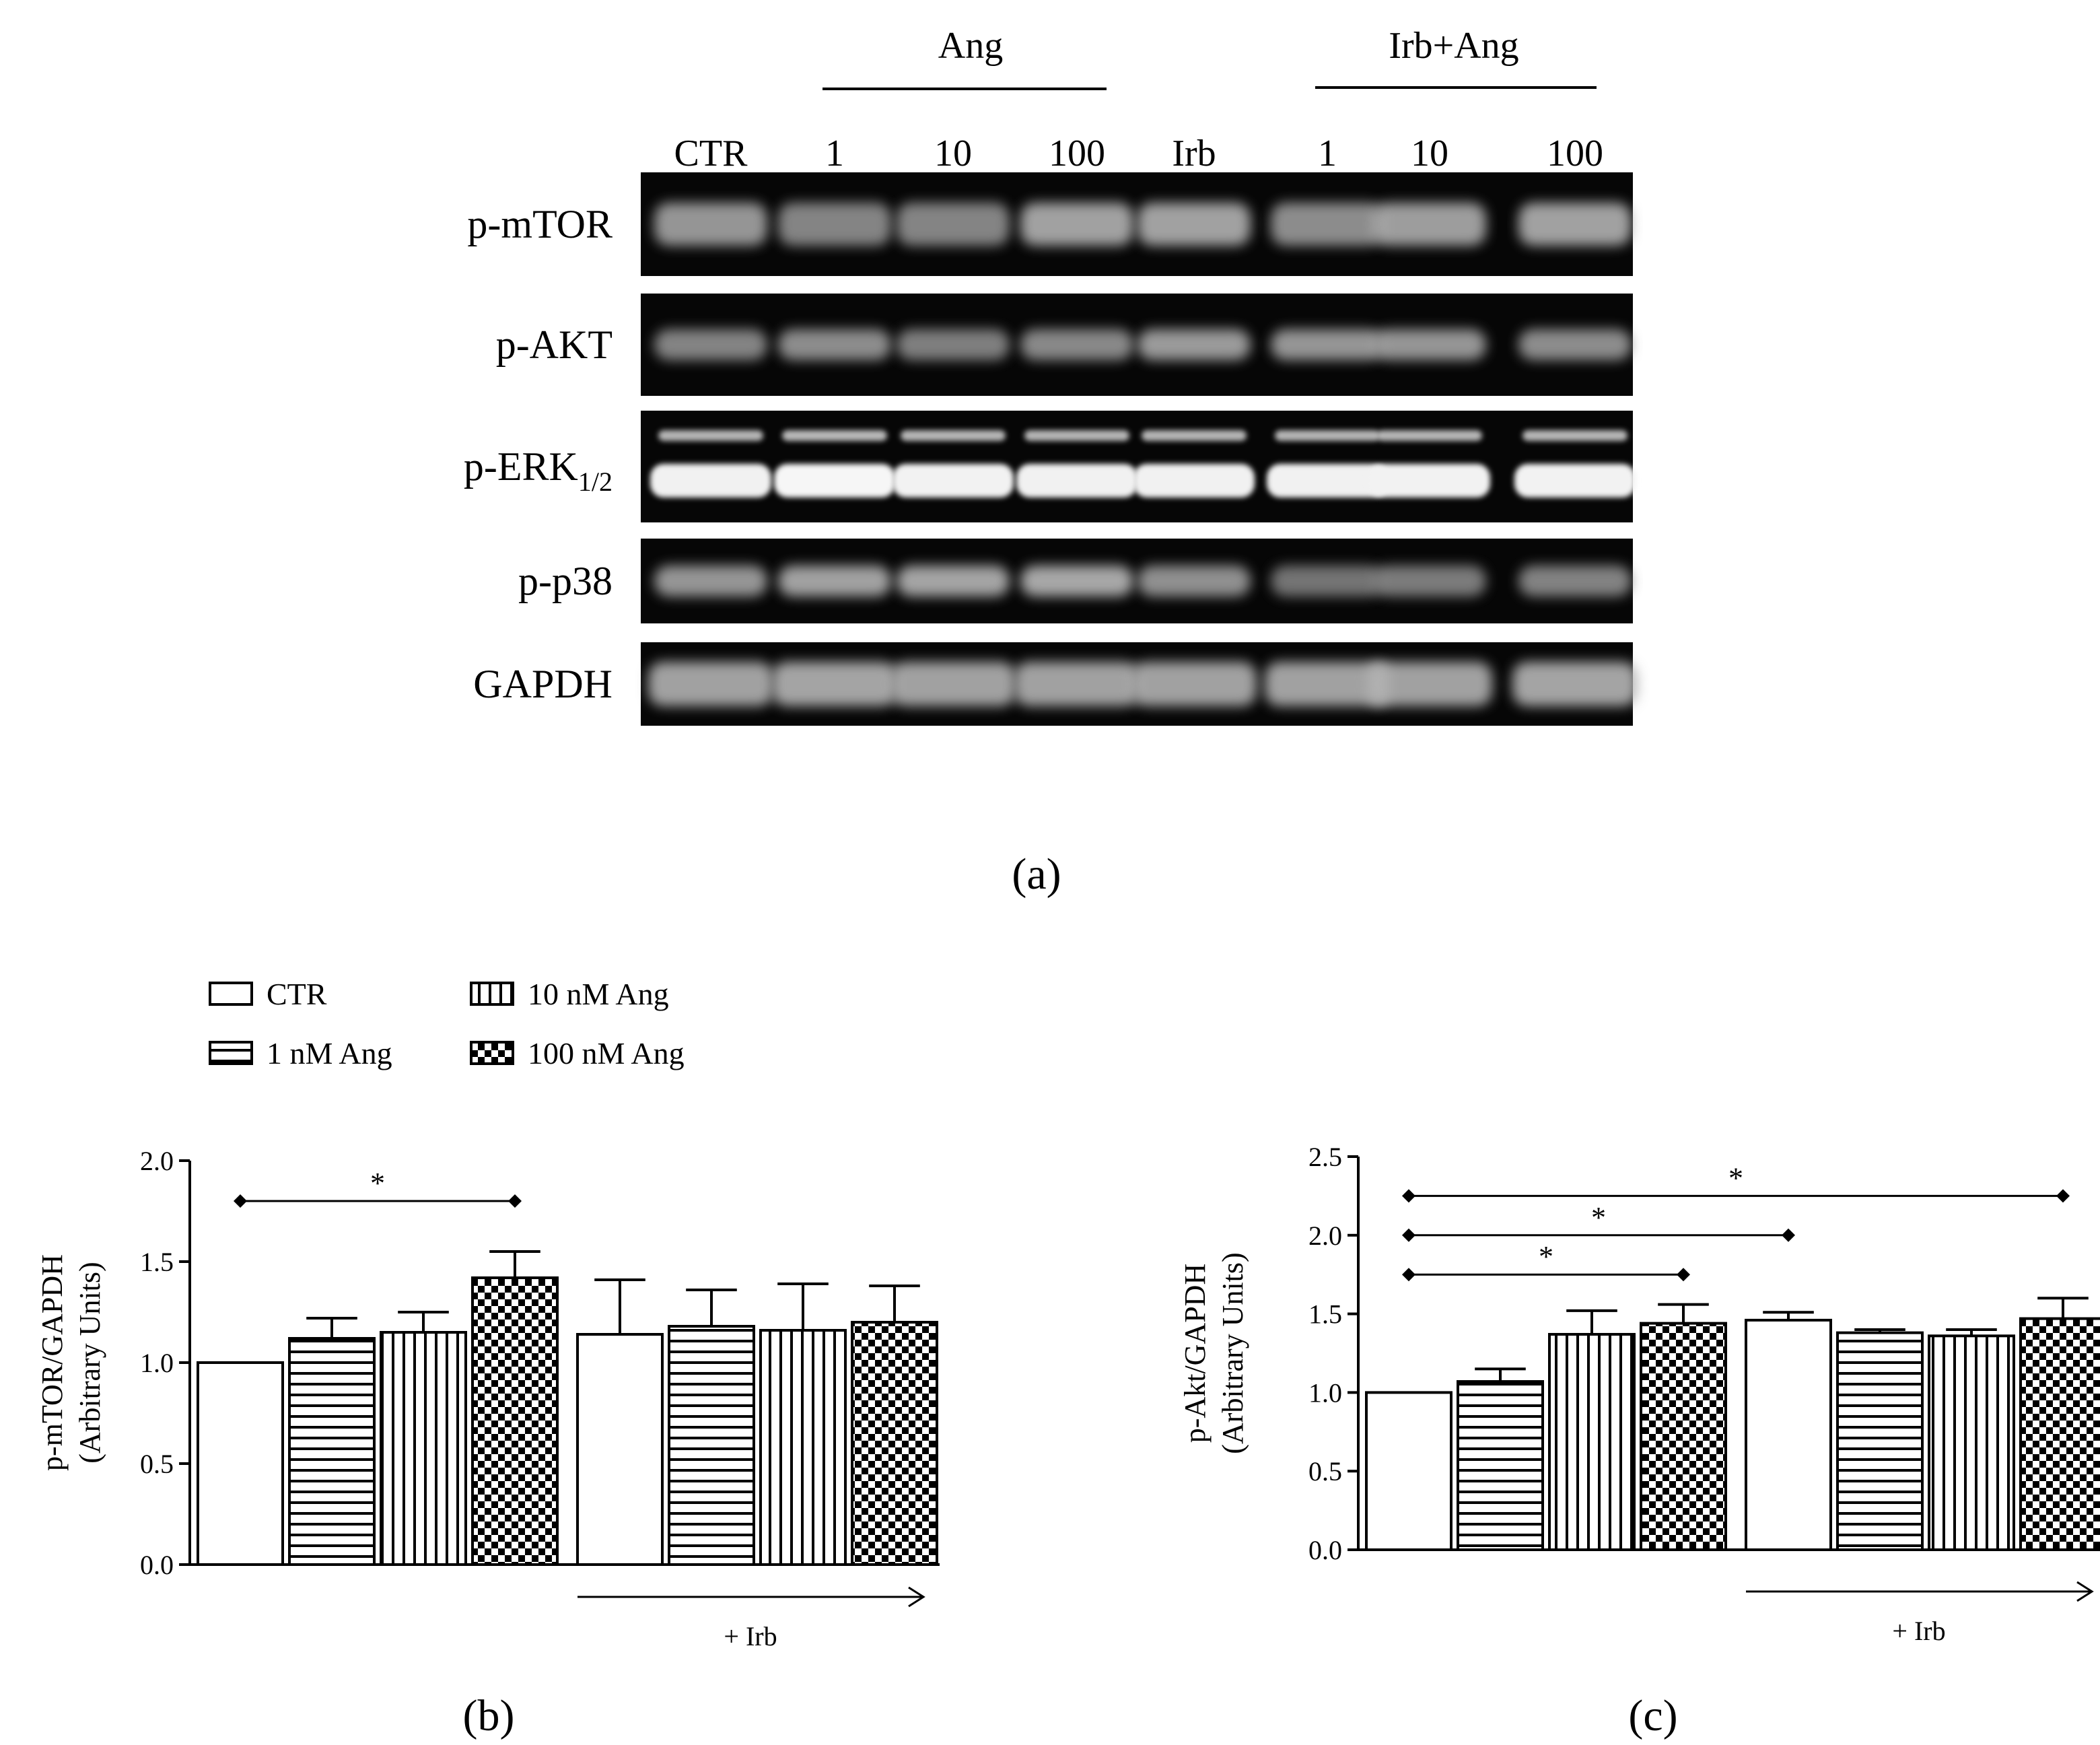 This screenshot has height=1745, width=2100. Describe the element at coordinates (1037, 874) in the screenshot. I see `panel-label-a: (a)` at that location.